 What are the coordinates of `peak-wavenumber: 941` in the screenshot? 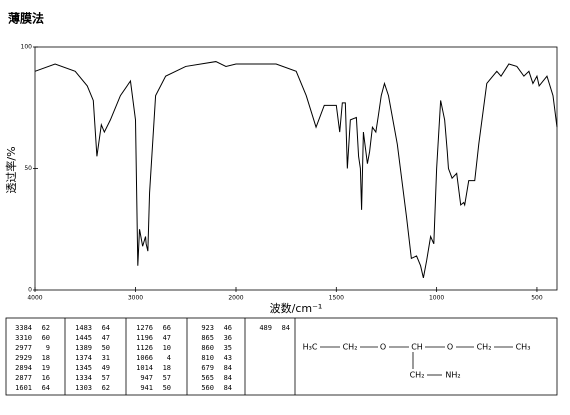 It's located at (146, 388).